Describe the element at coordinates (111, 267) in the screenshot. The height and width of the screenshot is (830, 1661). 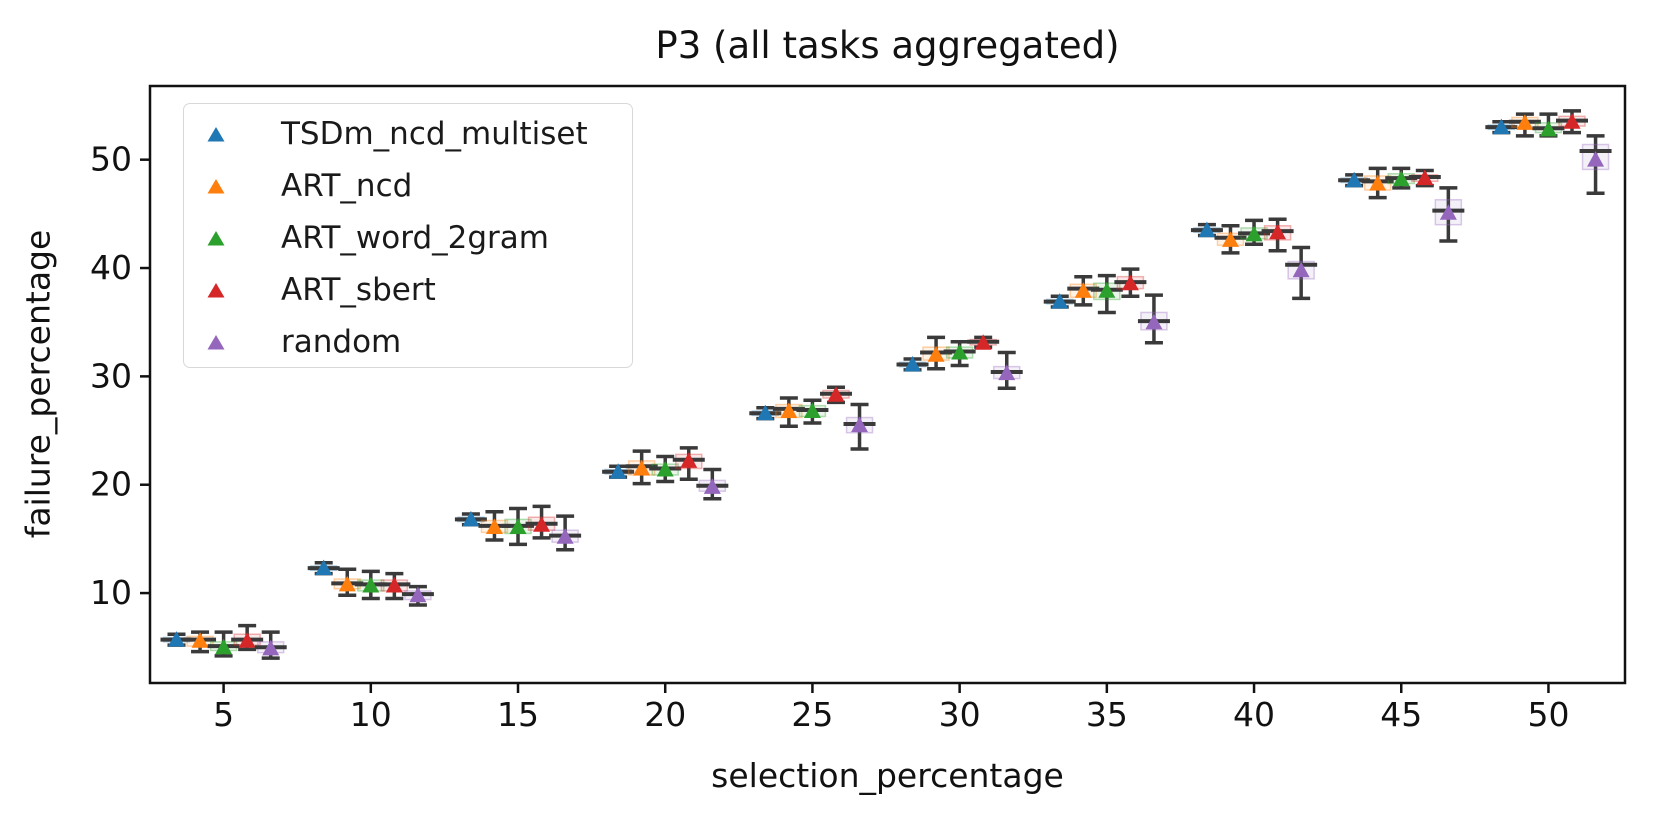
I see `y-tick-label: 40` at that location.